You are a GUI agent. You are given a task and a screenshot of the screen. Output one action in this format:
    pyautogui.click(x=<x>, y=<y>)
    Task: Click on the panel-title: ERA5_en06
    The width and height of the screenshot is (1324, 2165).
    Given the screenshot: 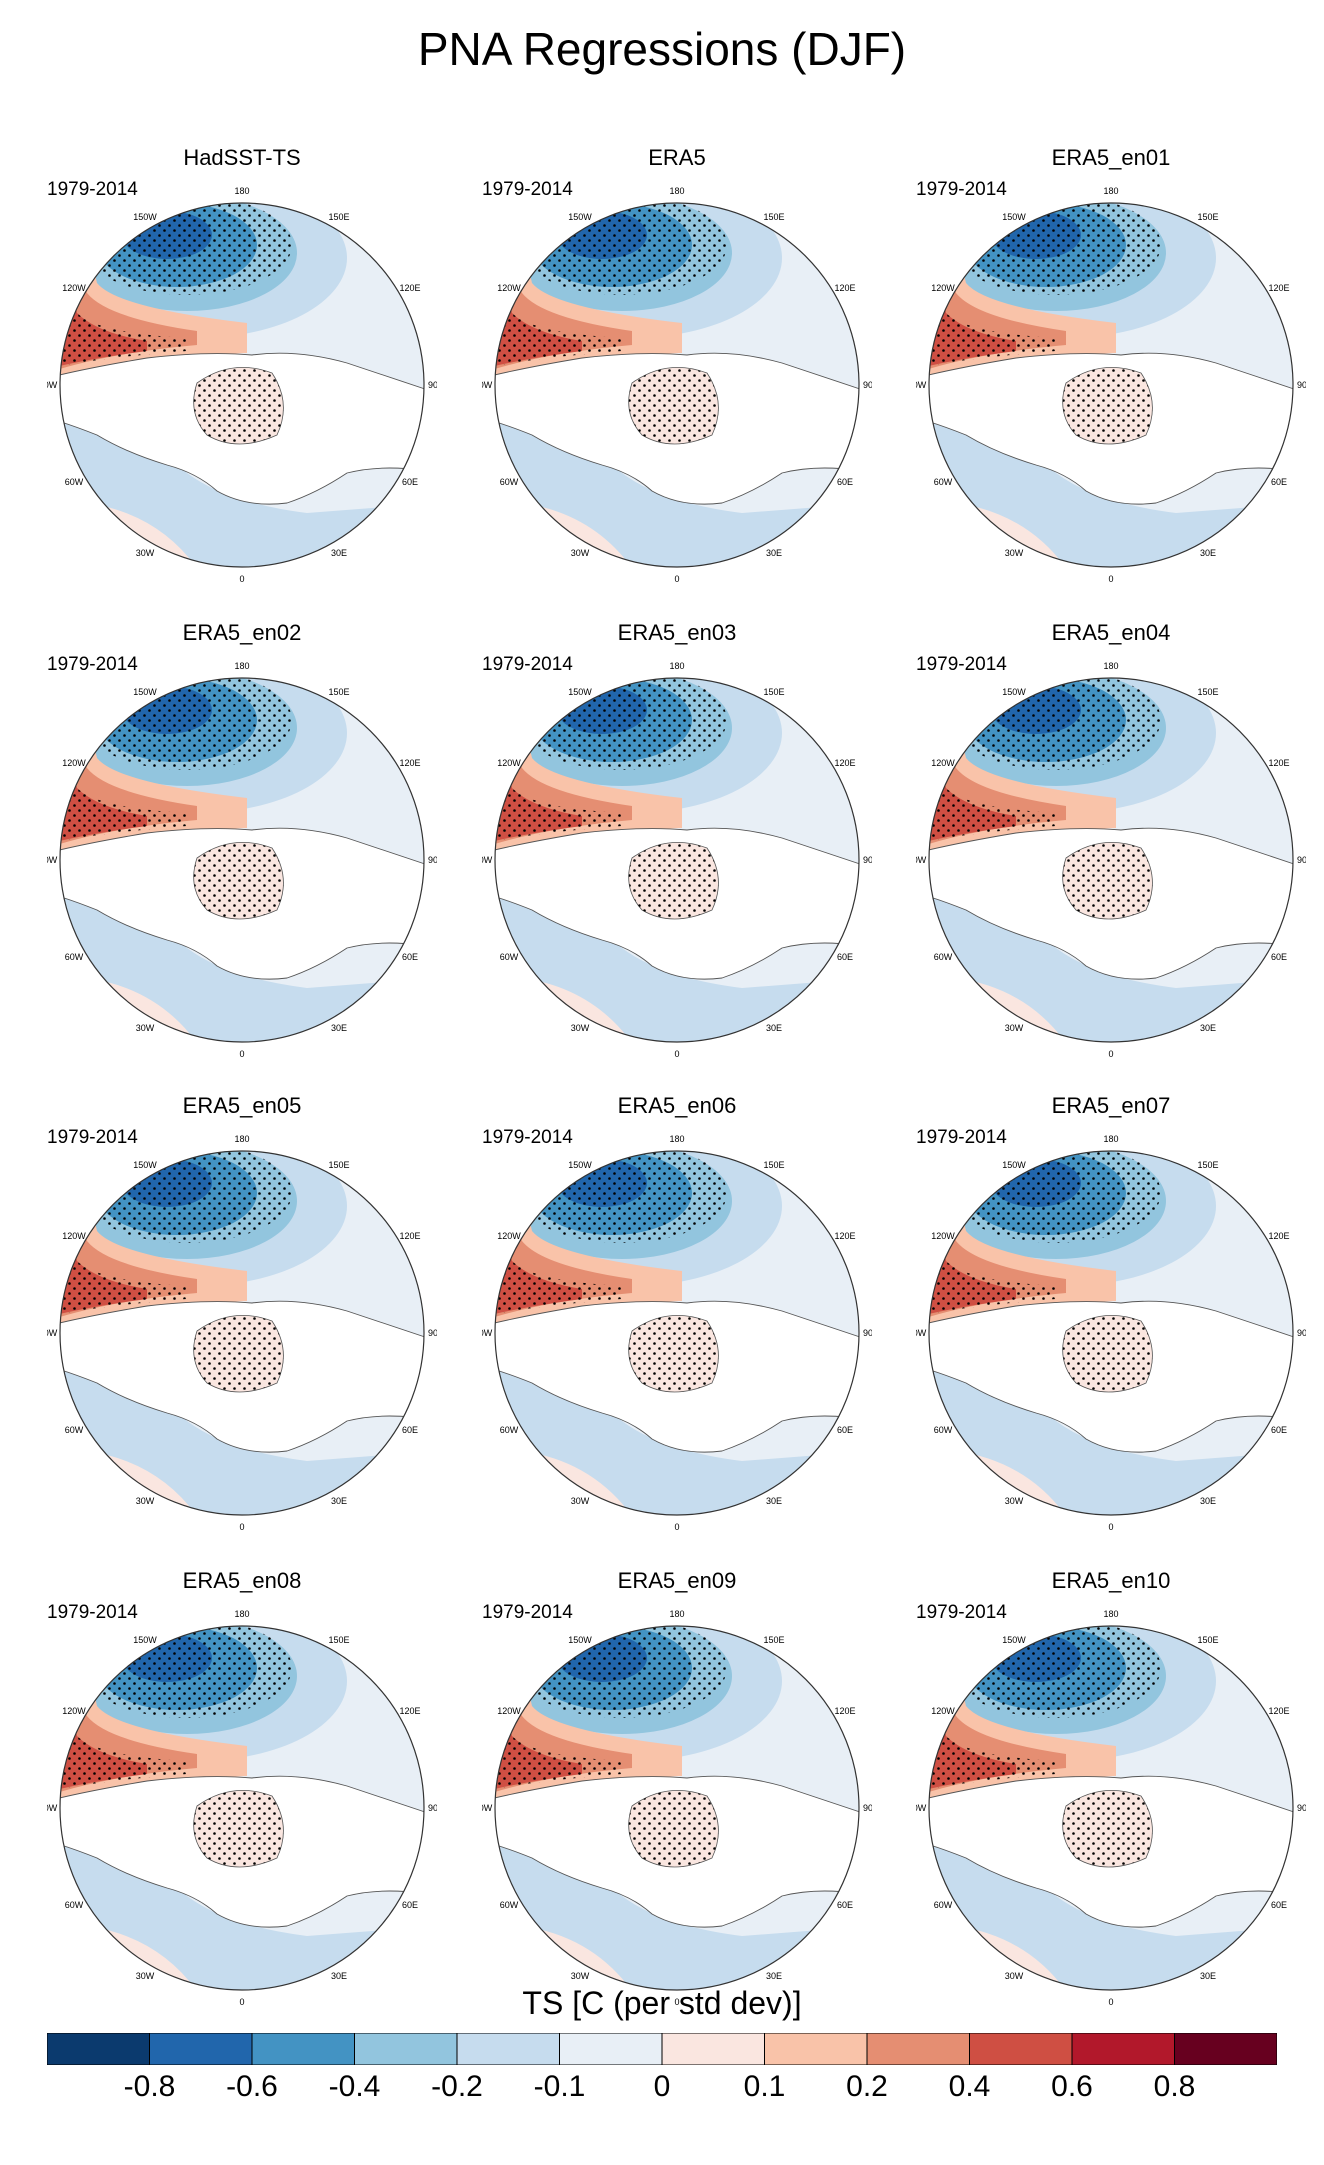 What is the action you would take?
    pyautogui.click(x=677, y=1105)
    